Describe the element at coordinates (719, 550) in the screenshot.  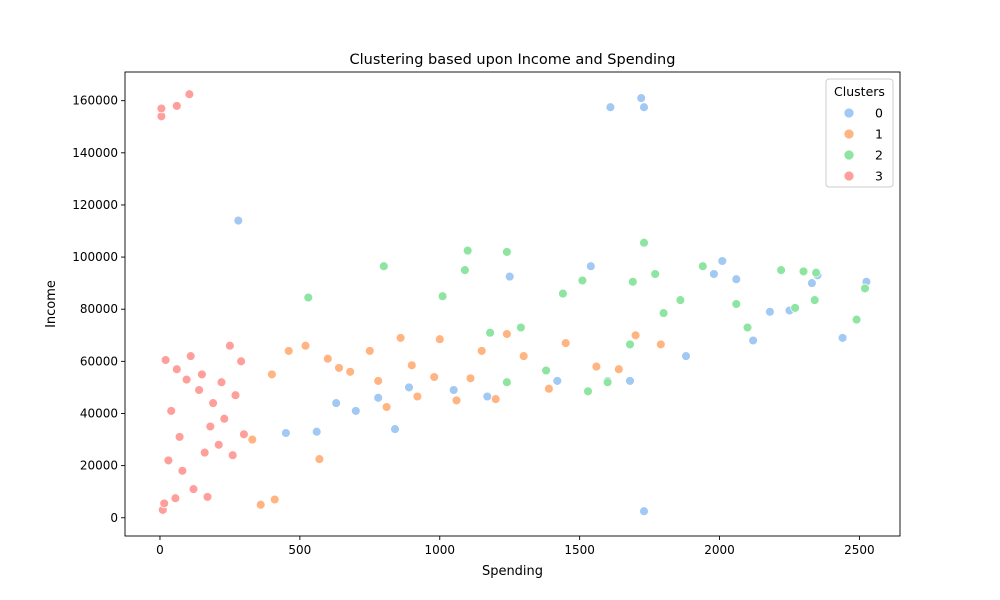
I see `x-tick-label: 2000` at that location.